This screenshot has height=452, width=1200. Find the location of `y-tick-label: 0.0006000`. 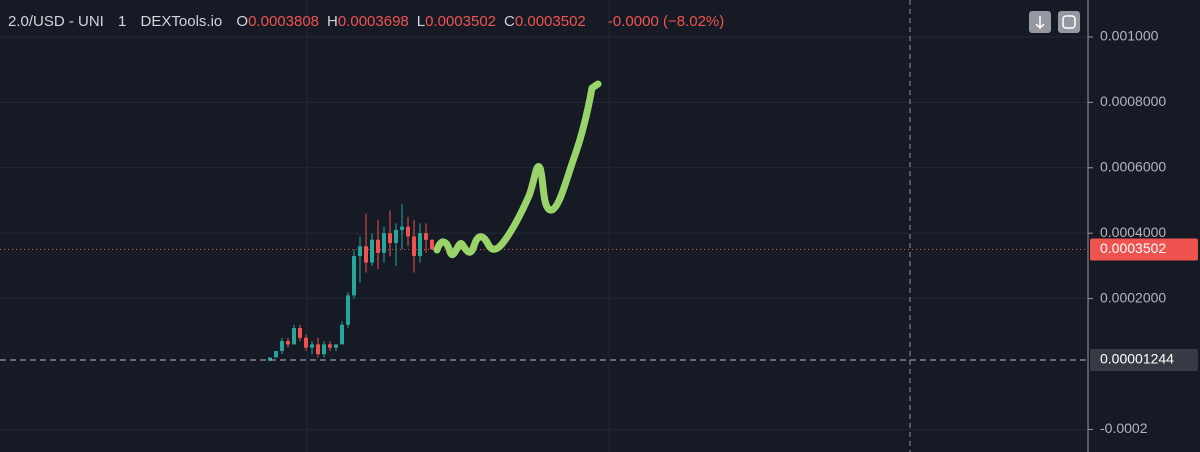

y-tick-label: 0.0006000 is located at coordinates (1133, 166).